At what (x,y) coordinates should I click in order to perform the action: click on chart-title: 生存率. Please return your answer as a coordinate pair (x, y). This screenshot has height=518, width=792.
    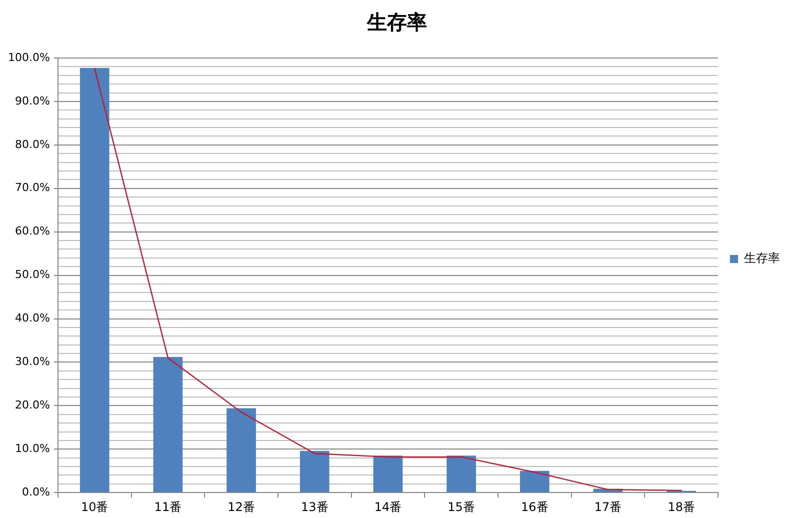
    Looking at the image, I should click on (396, 22).